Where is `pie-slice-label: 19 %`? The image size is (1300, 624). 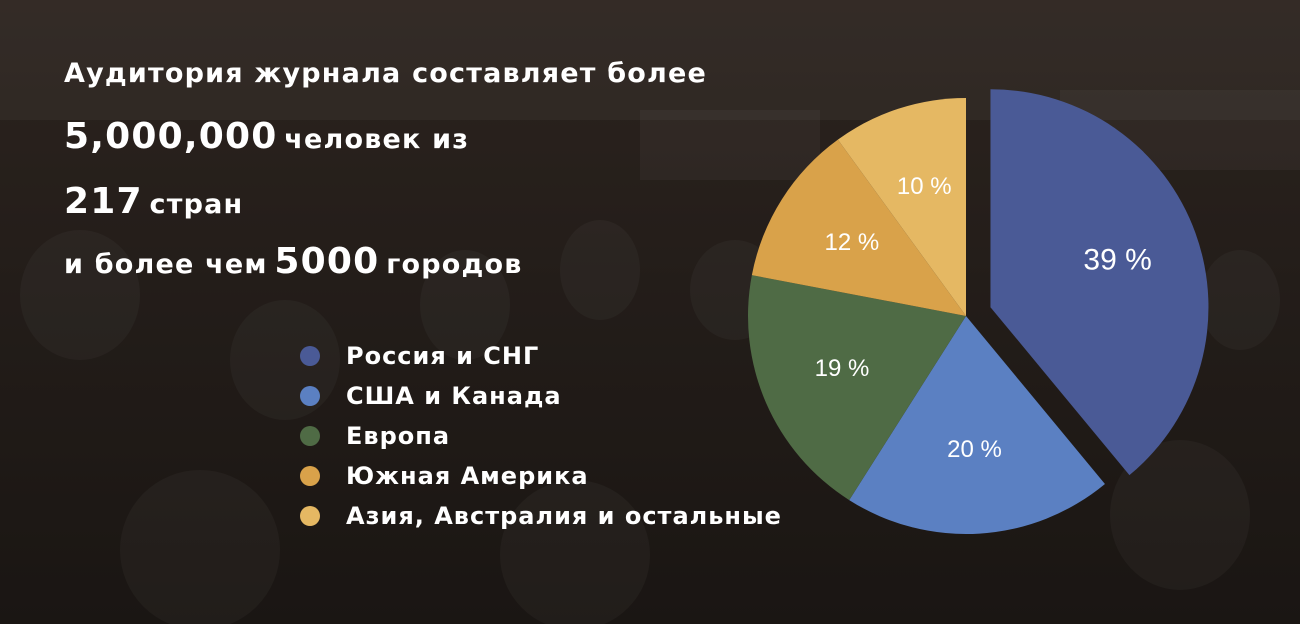
pie-slice-label: 19 % is located at coordinates (842, 368).